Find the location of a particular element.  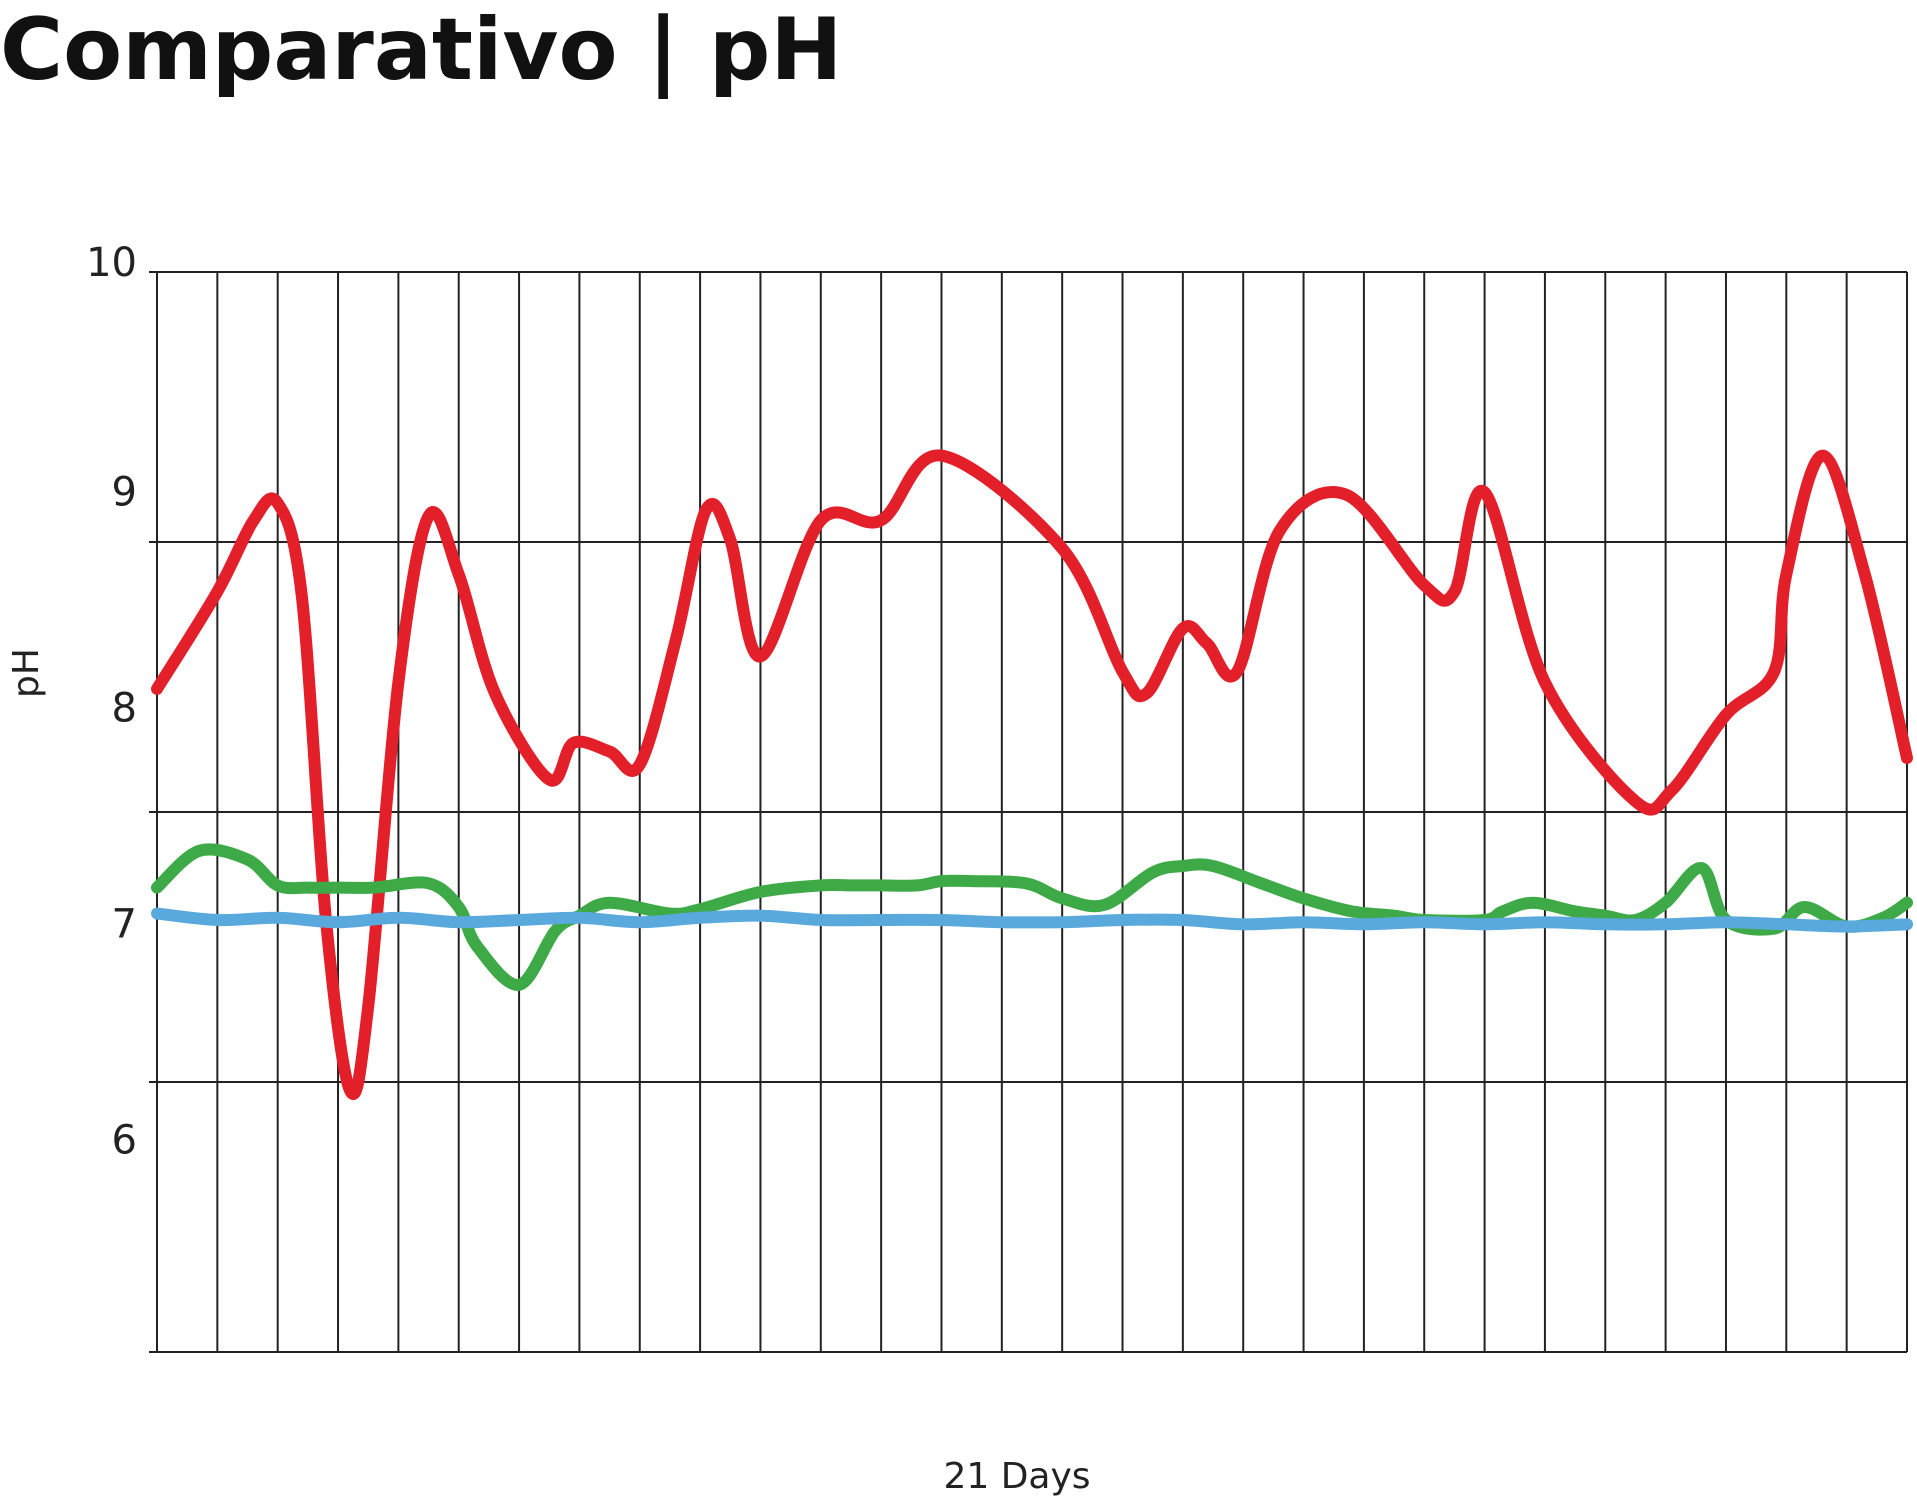

y-tick-label: 10 is located at coordinates (111, 263).